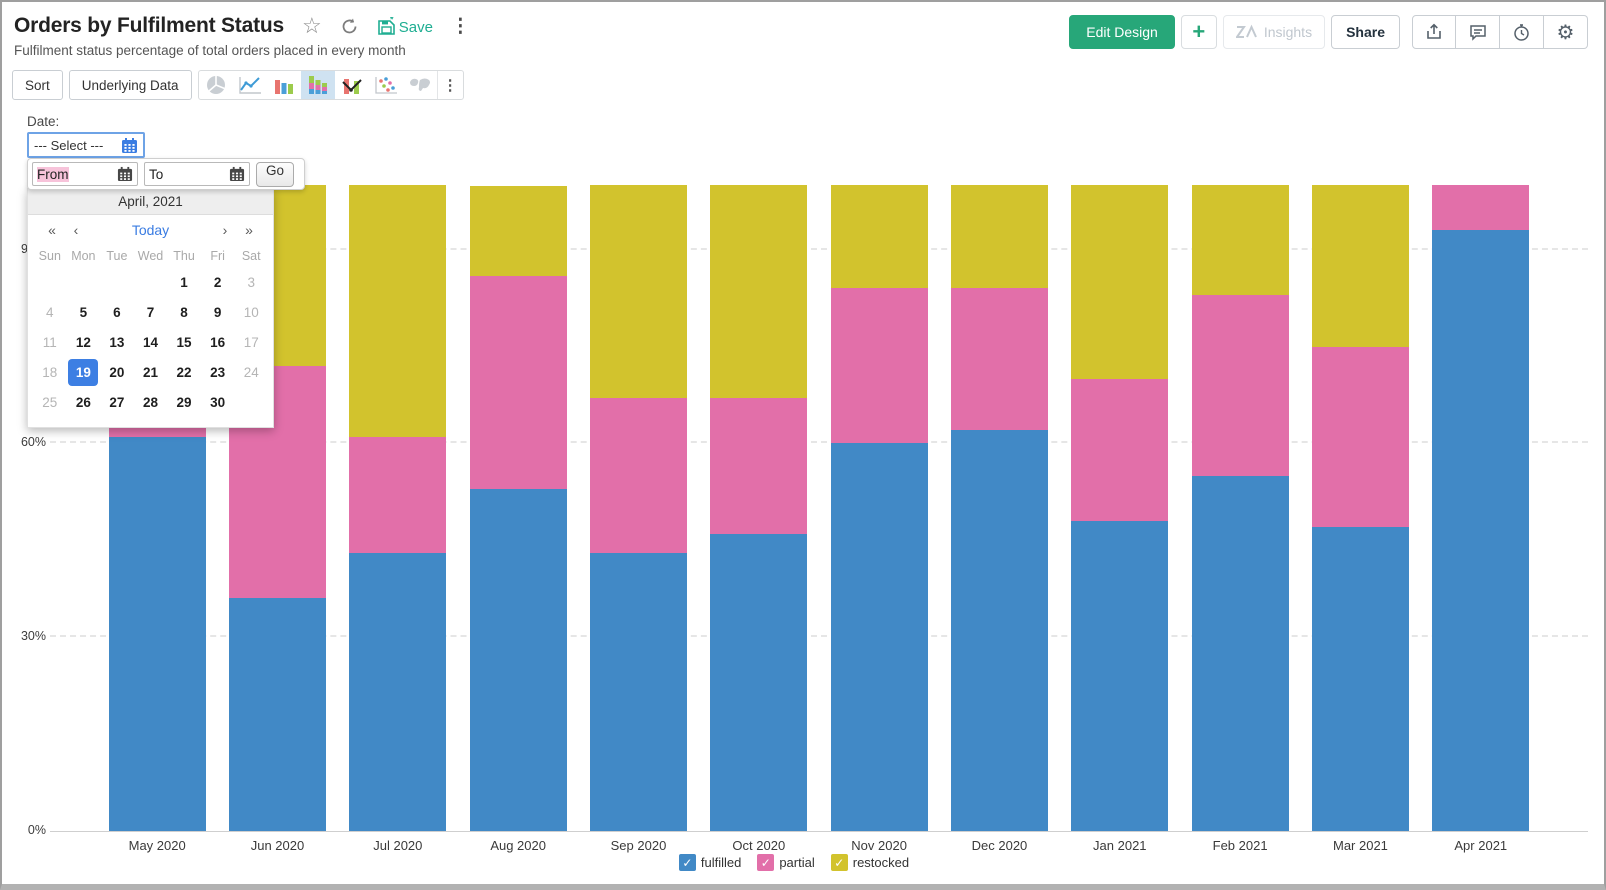 This screenshot has width=1606, height=890. Describe the element at coordinates (275, 174) in the screenshot. I see `go-button: Go` at that location.